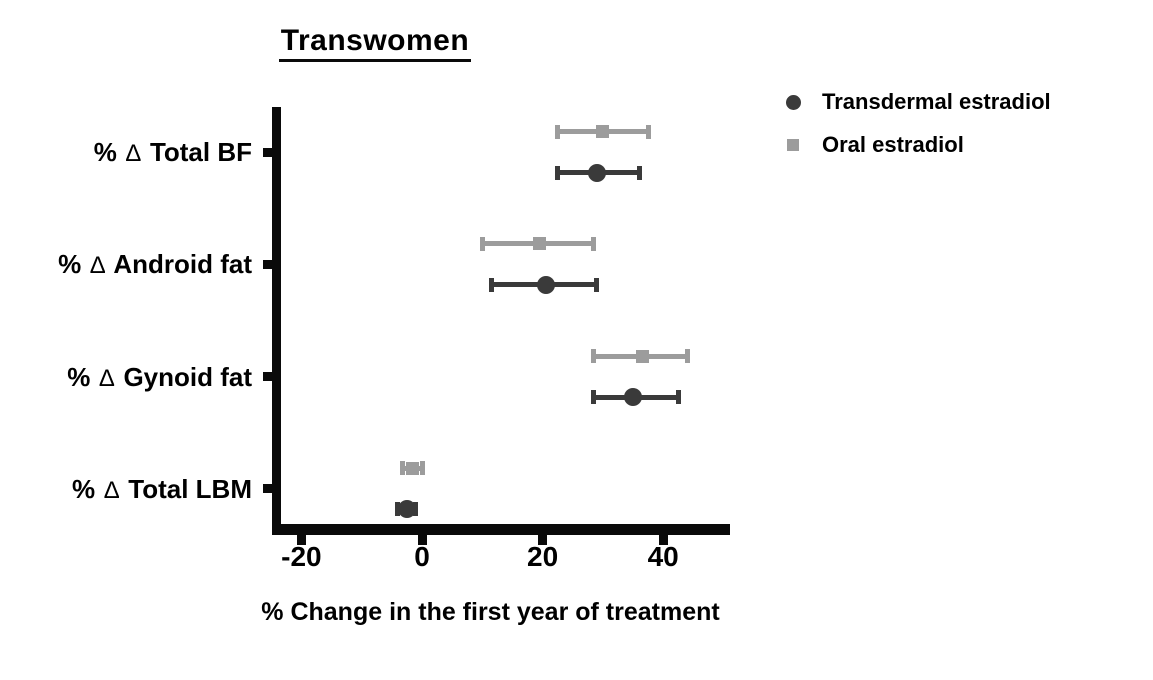  I want to click on y-axis-category-label: % ∆ Gynoid fat, so click(159, 376).